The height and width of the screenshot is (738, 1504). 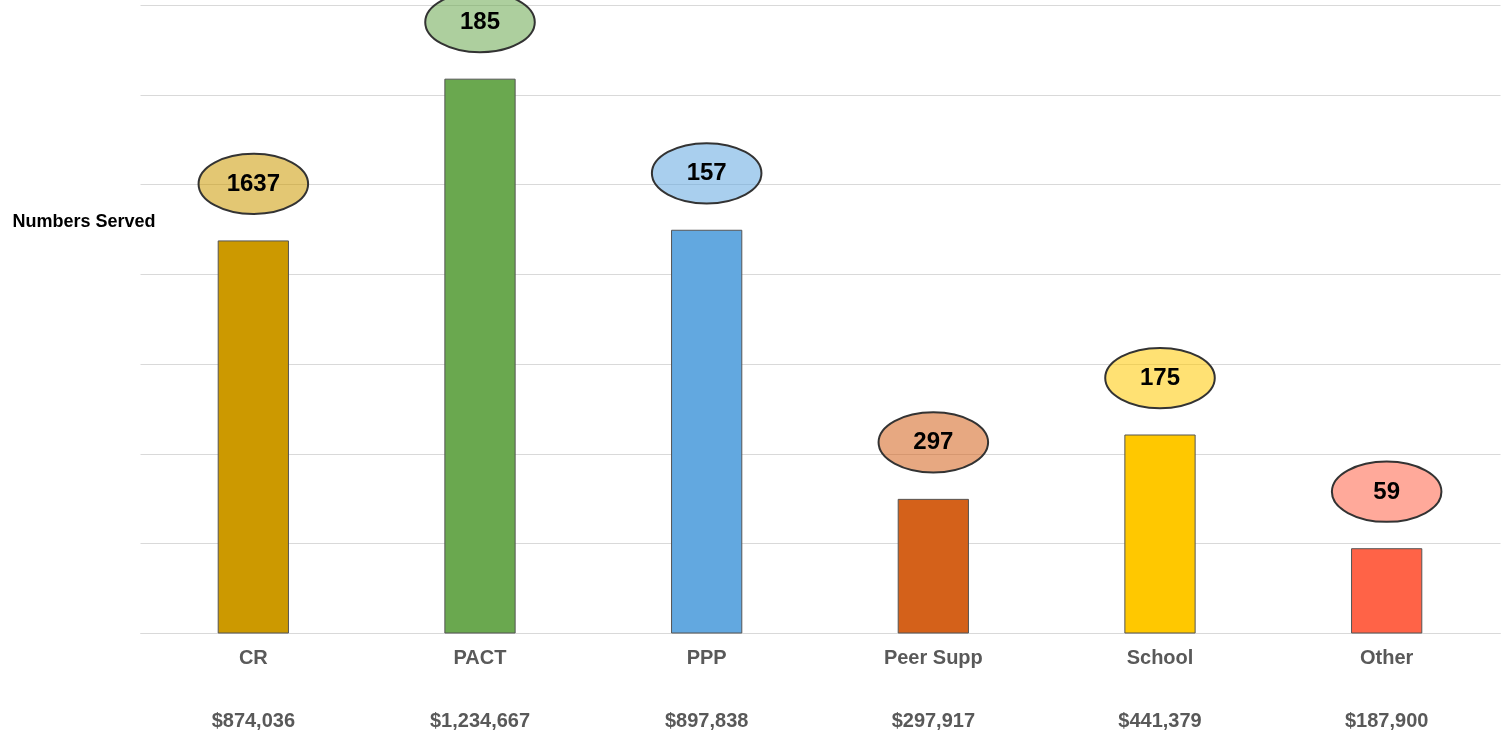 I want to click on data-label: $874,036, so click(x=253, y=720).